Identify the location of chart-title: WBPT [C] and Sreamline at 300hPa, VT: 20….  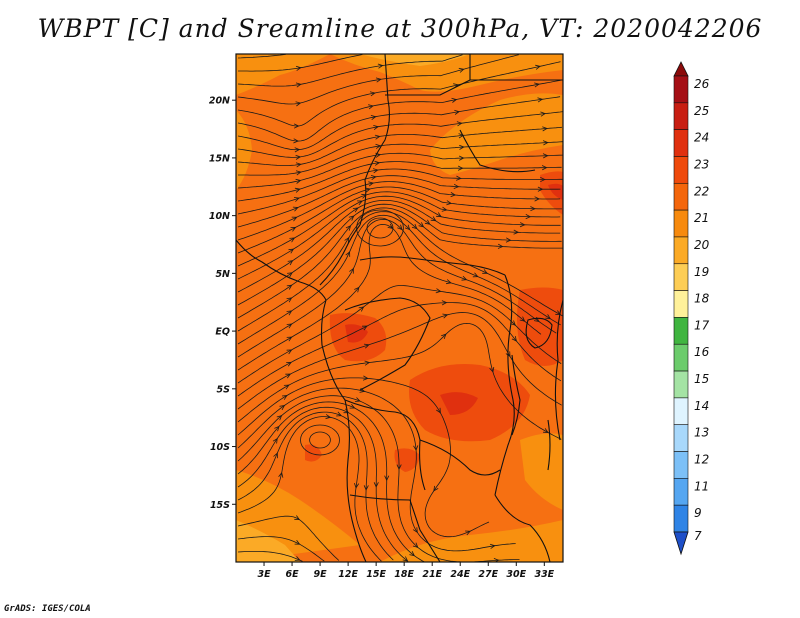
(400, 28).